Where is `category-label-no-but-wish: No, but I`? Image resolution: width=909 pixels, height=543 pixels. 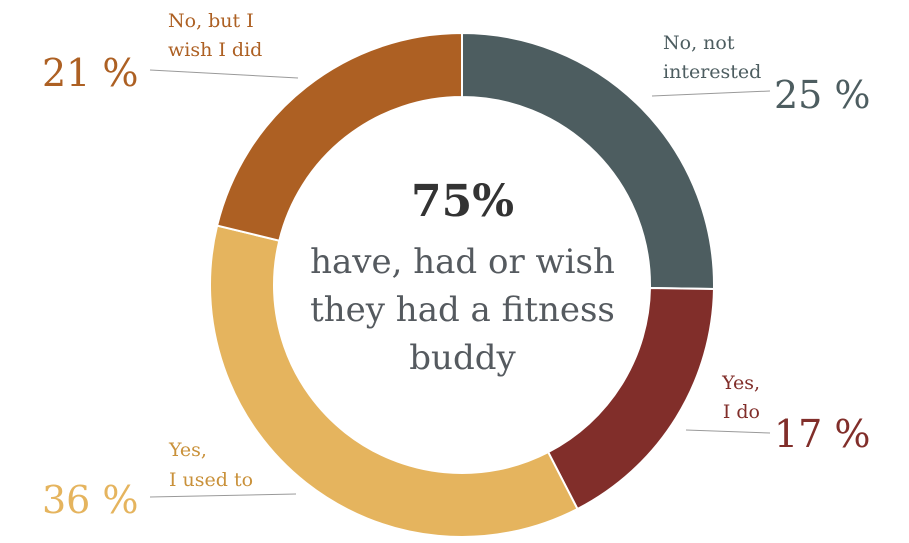
category-label-no-but-wish: No, but I is located at coordinates (211, 21).